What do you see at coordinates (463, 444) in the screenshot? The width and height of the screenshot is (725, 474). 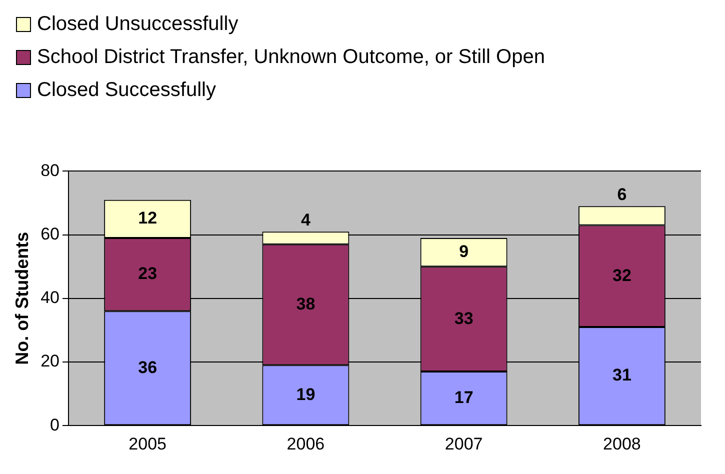 I see `x-tick-label: 2007` at bounding box center [463, 444].